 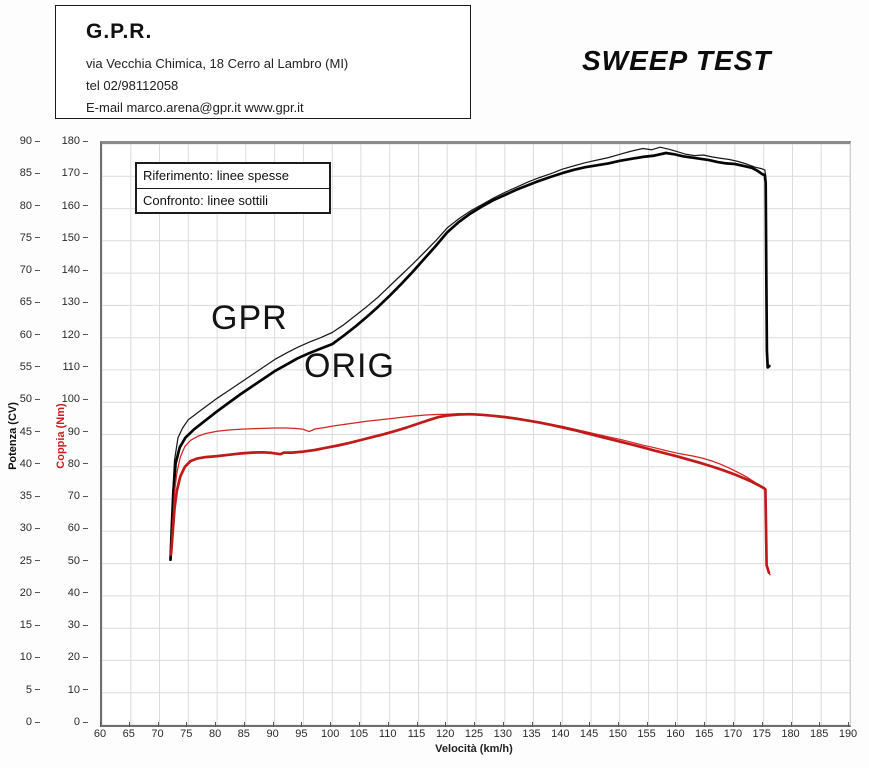 I want to click on x-tick-label: 170, so click(x=733, y=734).